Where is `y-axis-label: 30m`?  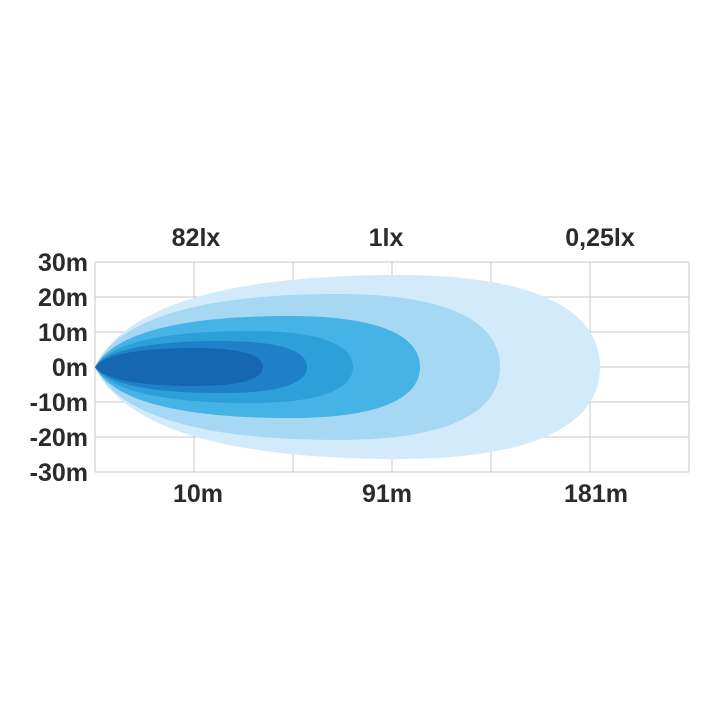
y-axis-label: 30m is located at coordinates (63, 263).